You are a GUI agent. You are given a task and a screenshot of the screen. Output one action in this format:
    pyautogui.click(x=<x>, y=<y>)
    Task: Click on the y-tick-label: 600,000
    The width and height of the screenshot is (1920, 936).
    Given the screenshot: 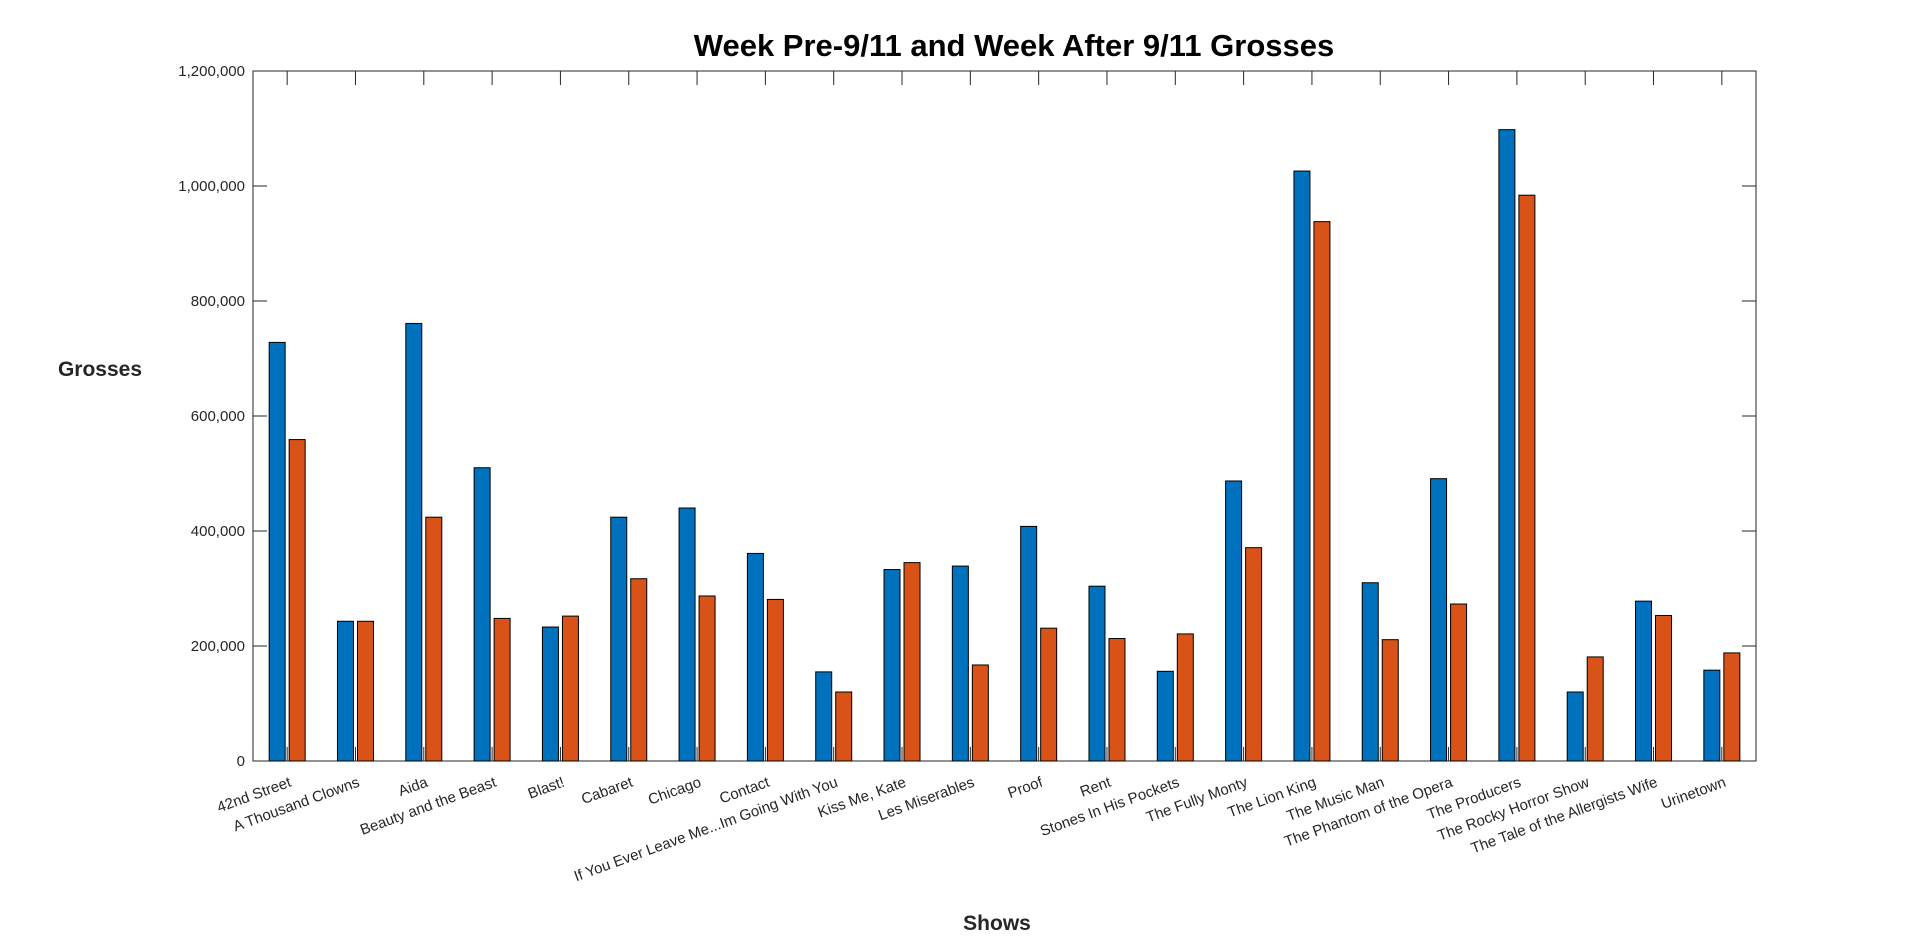 What is the action you would take?
    pyautogui.click(x=218, y=416)
    